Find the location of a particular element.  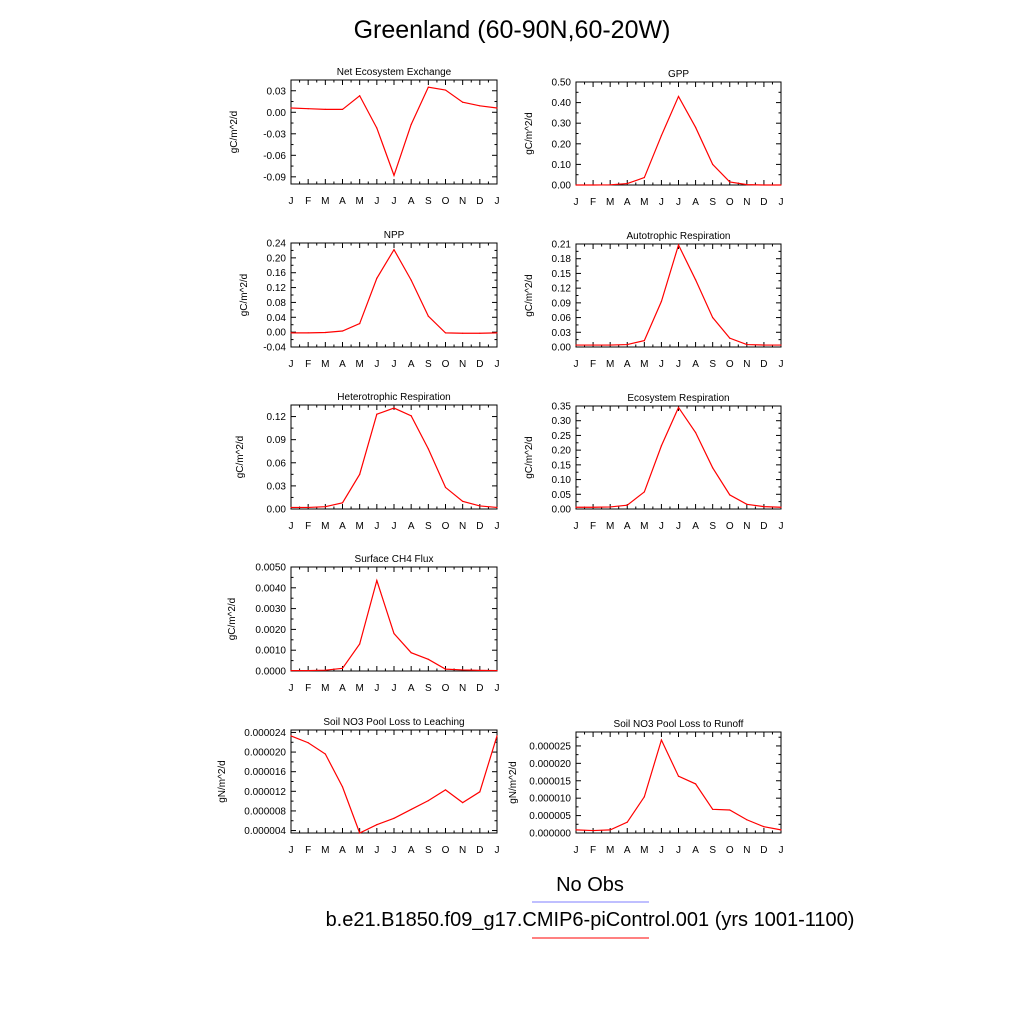

y-tick-label: 0.000020 is located at coordinates (550, 764).